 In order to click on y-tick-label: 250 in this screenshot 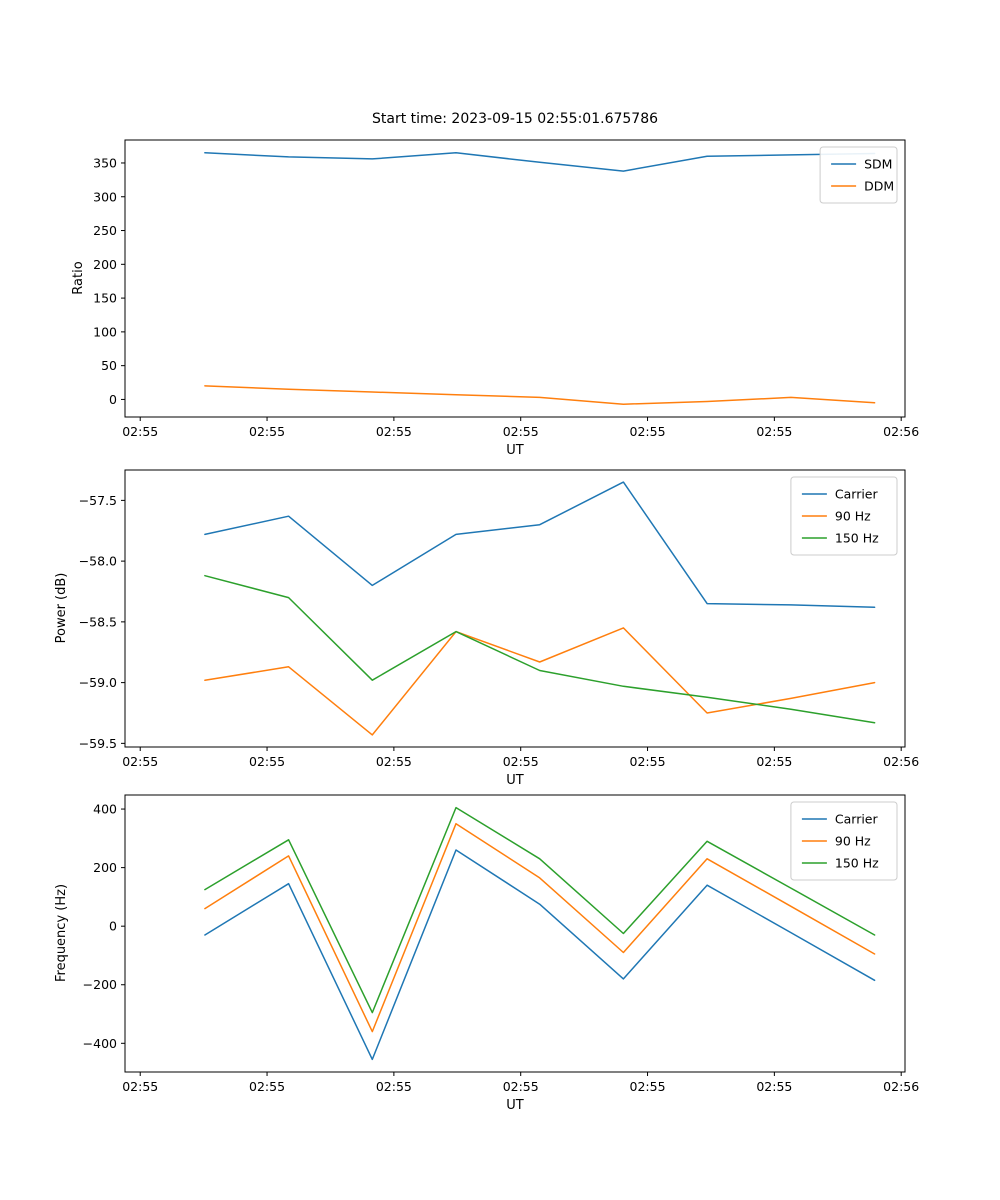, I will do `click(105, 230)`.